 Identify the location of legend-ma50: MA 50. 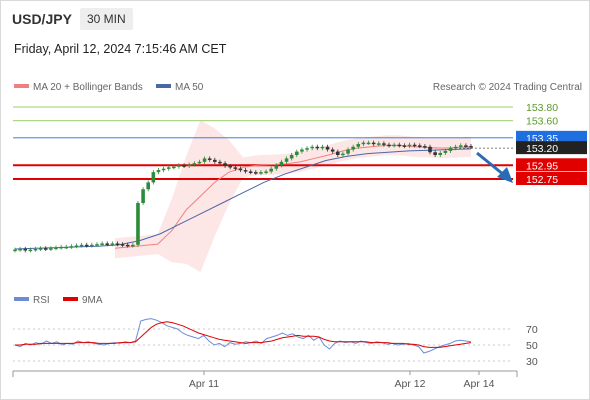
(180, 87).